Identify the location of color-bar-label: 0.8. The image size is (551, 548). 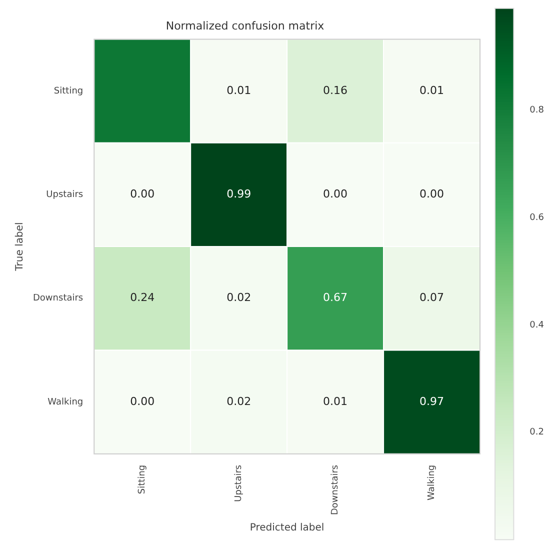
(537, 111).